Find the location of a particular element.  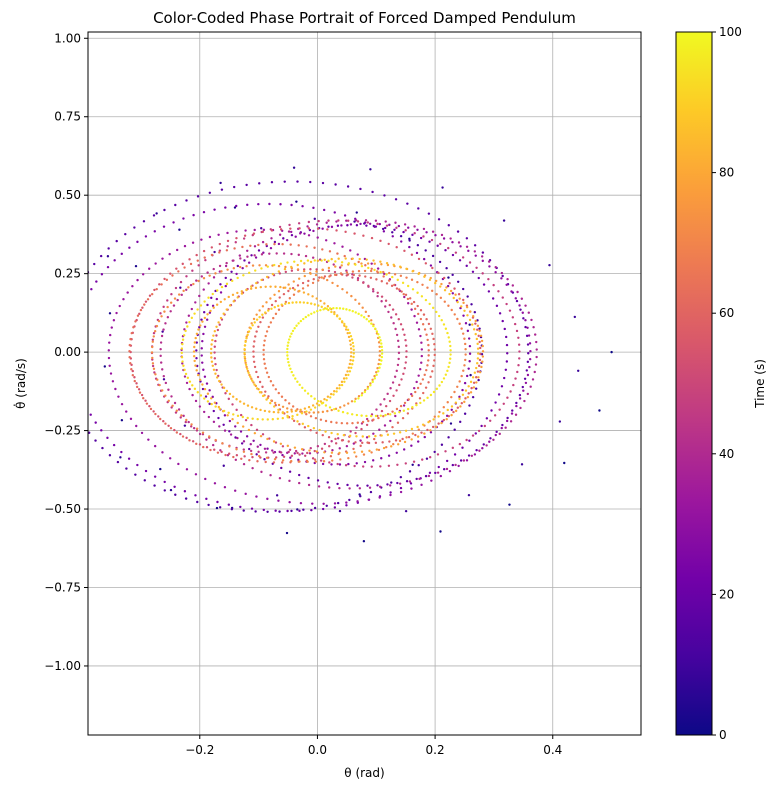

x-tick-label: −0.2 is located at coordinates (199, 750).